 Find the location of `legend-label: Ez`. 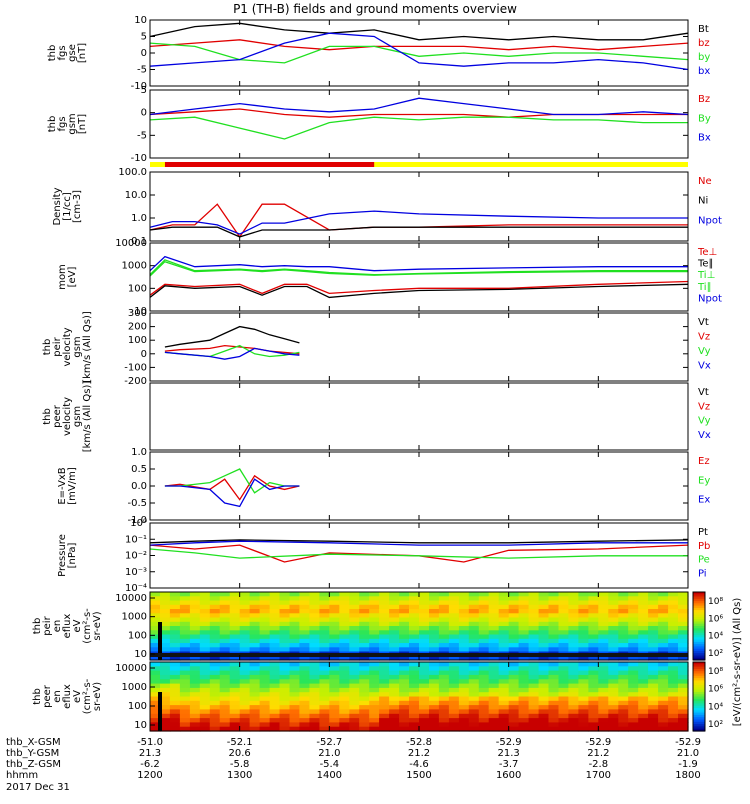

legend-label: Ez is located at coordinates (704, 461).